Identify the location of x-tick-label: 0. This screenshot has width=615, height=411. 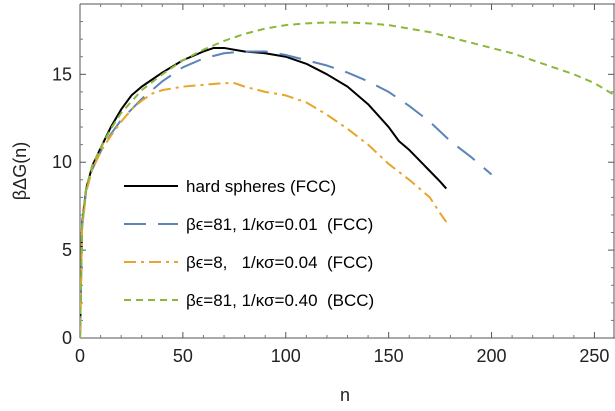
(80, 356).